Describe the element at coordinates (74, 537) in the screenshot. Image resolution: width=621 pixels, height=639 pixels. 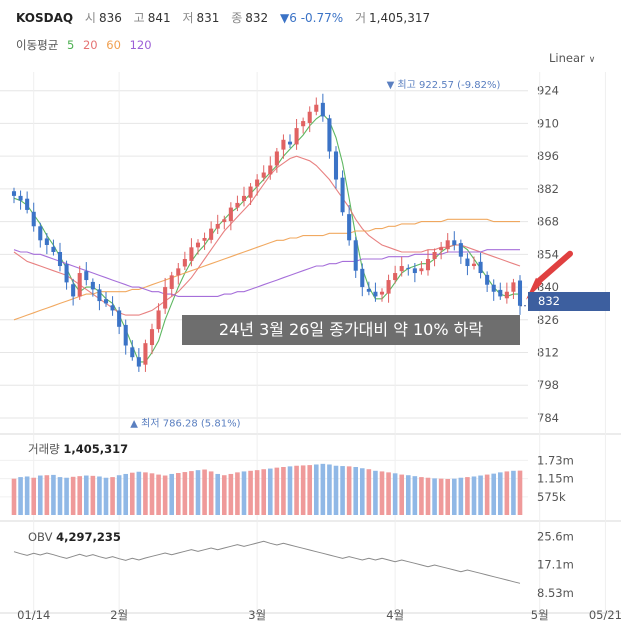
I see `obv-panel-title: OBV 4,297,235` at that location.